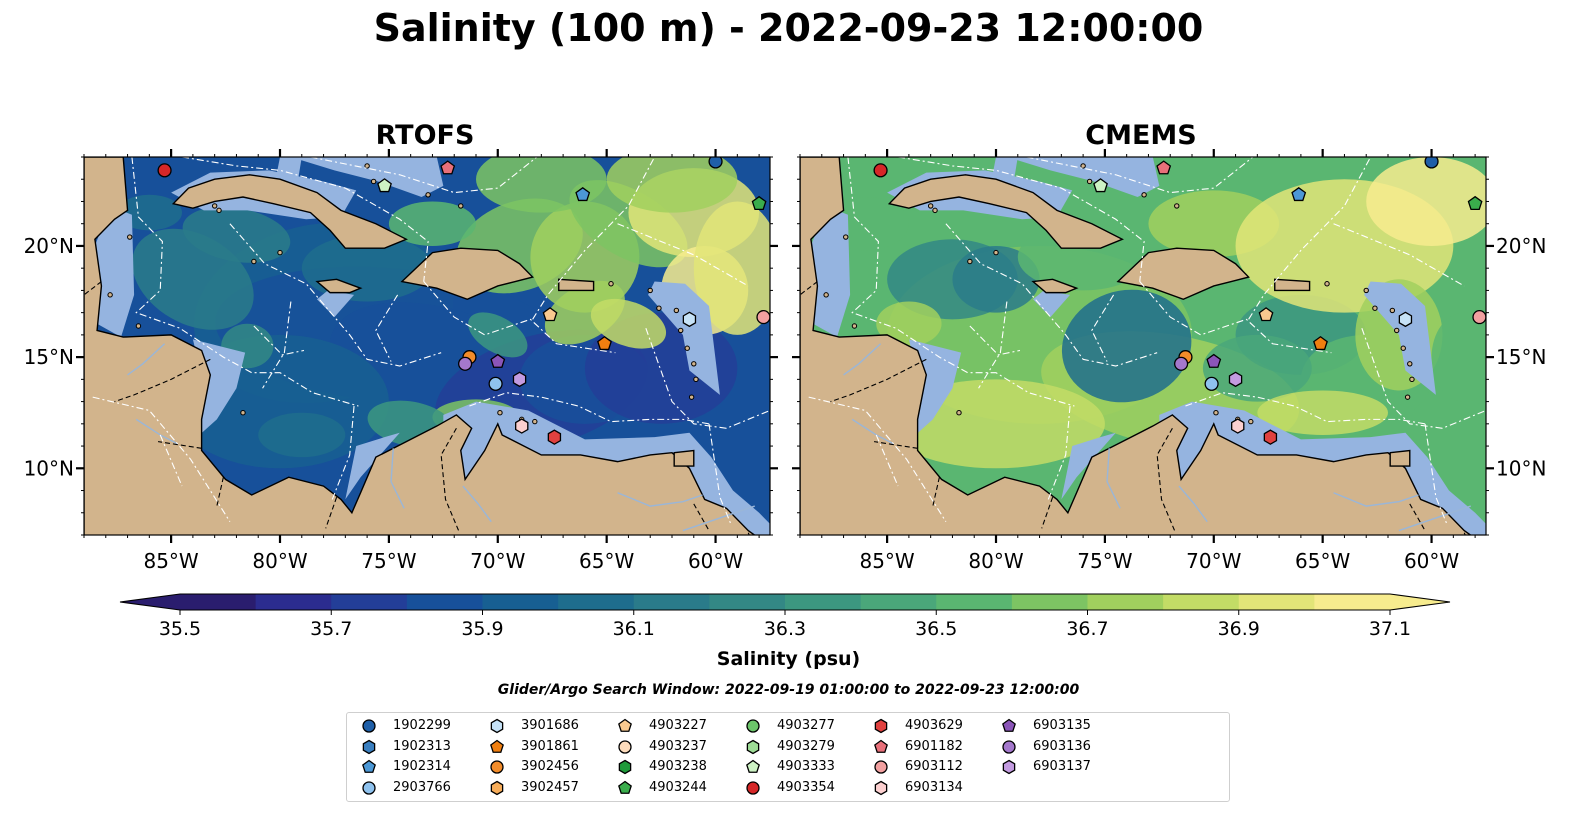  I want to click on legend-item: 6903135, so click(1045, 726).